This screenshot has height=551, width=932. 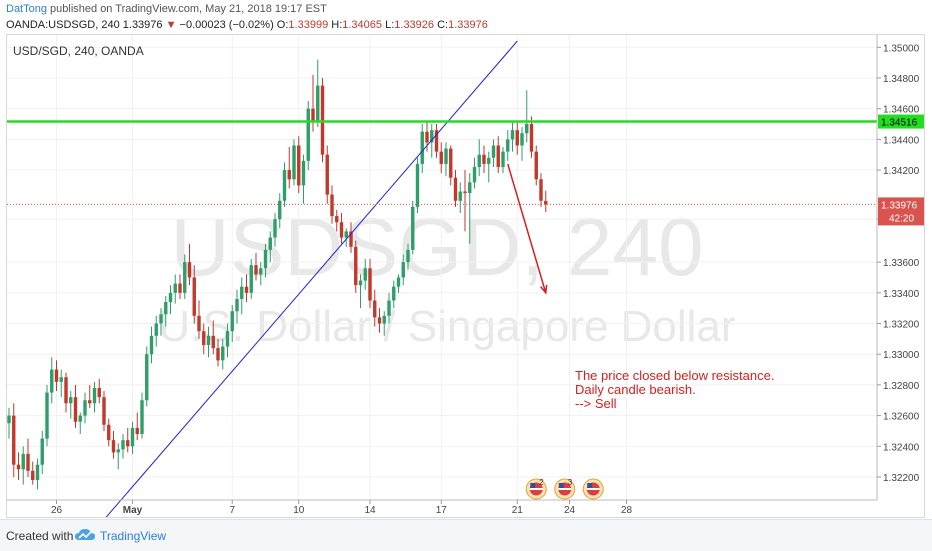 What do you see at coordinates (901, 417) in the screenshot?
I see `y-tick-label: 1.32600` at bounding box center [901, 417].